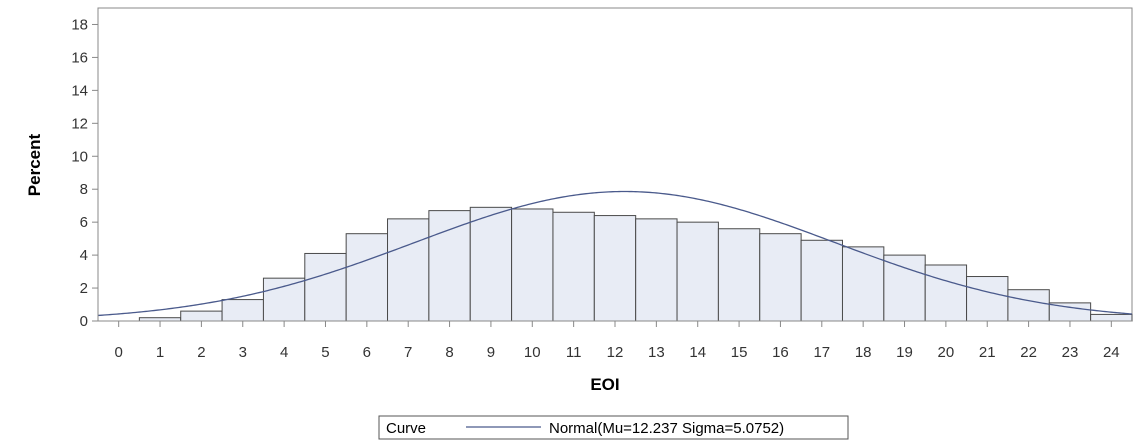  I want to click on x-tick-label: 1, so click(160, 352).